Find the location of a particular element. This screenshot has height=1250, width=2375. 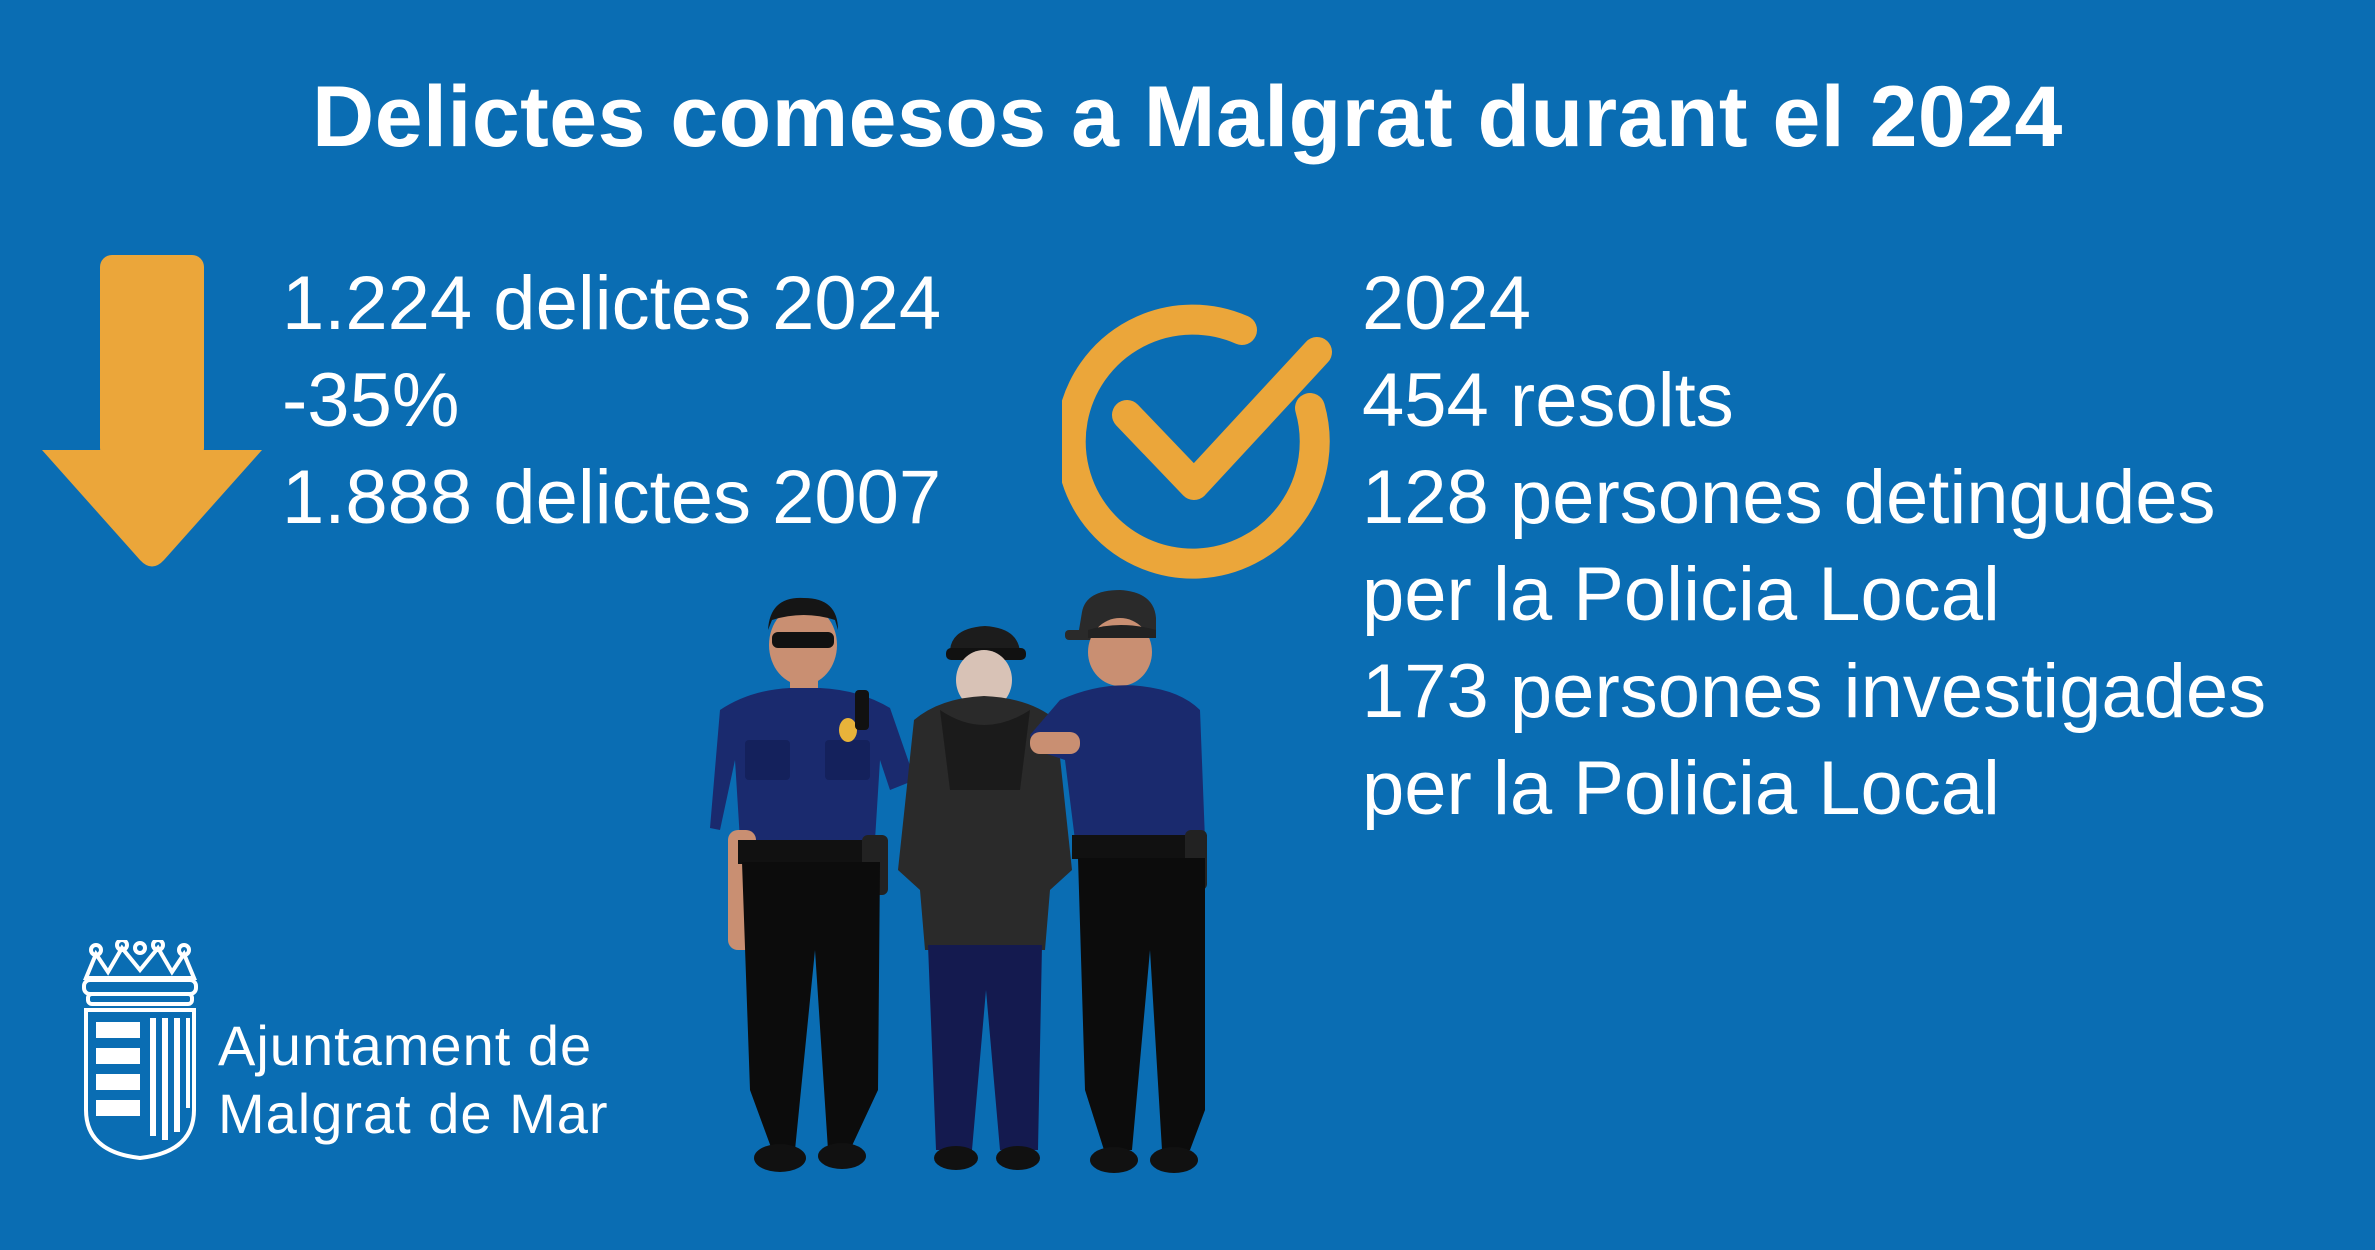

resolved-count: 454 resolts is located at coordinates (1548, 400).